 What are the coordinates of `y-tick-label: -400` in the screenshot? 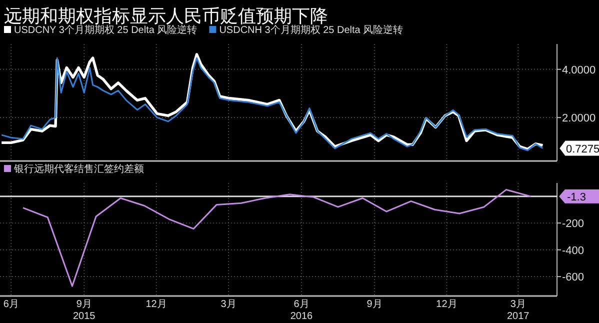 It's located at (573, 250).